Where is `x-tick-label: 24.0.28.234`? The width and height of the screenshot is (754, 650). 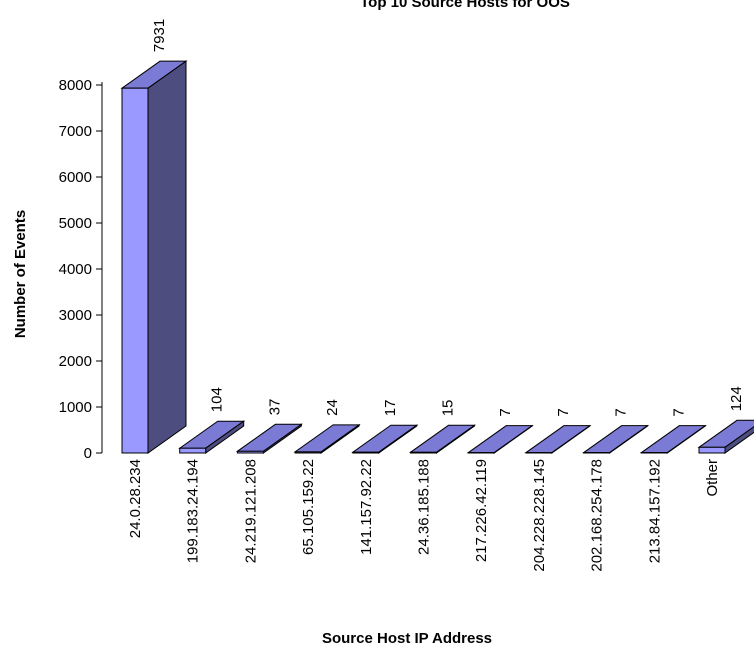 x-tick-label: 24.0.28.234 is located at coordinates (135, 498).